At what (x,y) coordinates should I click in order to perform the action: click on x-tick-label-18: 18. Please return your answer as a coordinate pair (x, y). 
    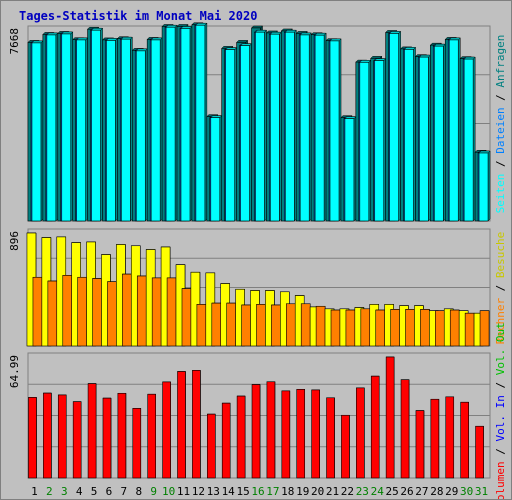
    Looking at the image, I should click on (287, 491).